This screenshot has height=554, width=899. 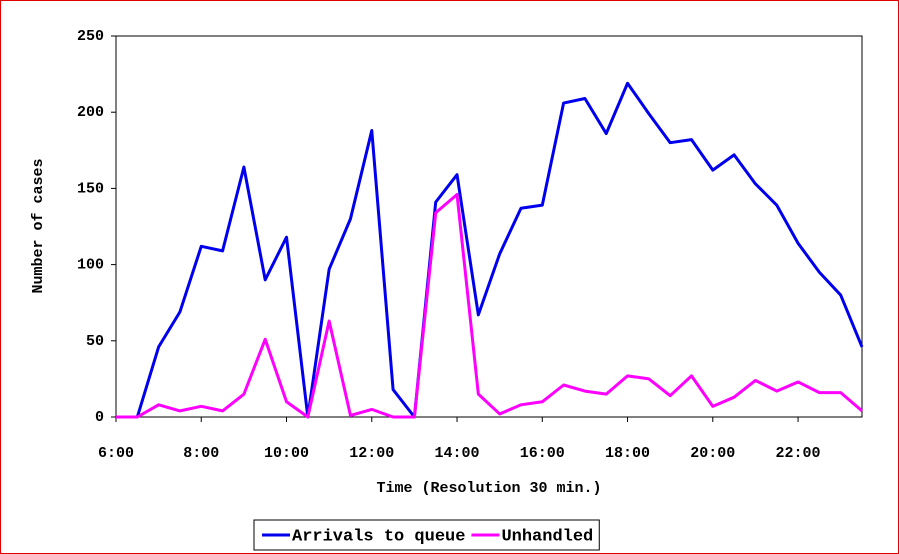 I want to click on y-tick-label: 250, so click(x=90, y=36).